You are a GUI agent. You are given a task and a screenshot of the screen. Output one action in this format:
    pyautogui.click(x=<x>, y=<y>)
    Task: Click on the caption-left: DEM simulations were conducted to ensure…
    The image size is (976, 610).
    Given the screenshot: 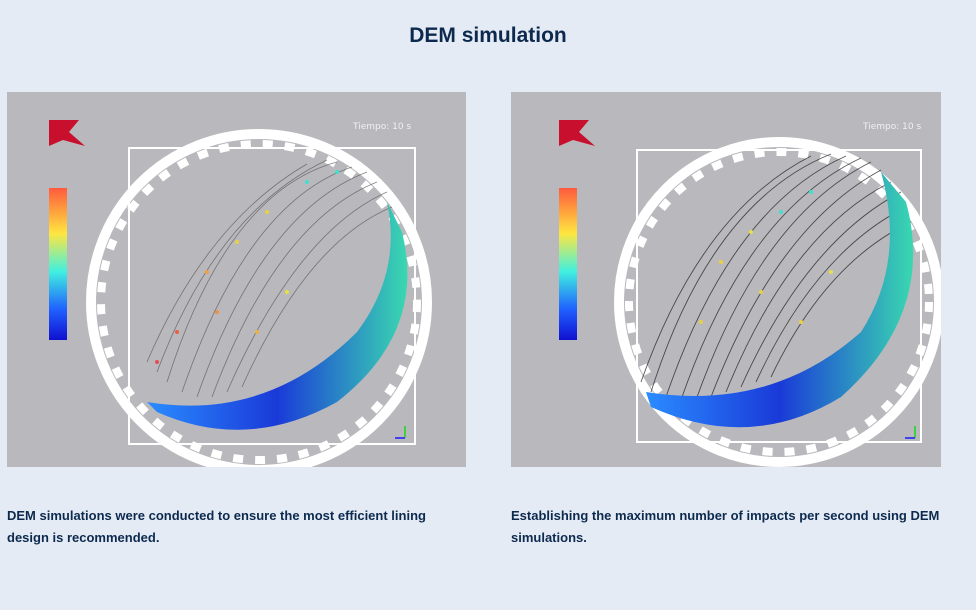 What is the action you would take?
    pyautogui.click(x=216, y=526)
    